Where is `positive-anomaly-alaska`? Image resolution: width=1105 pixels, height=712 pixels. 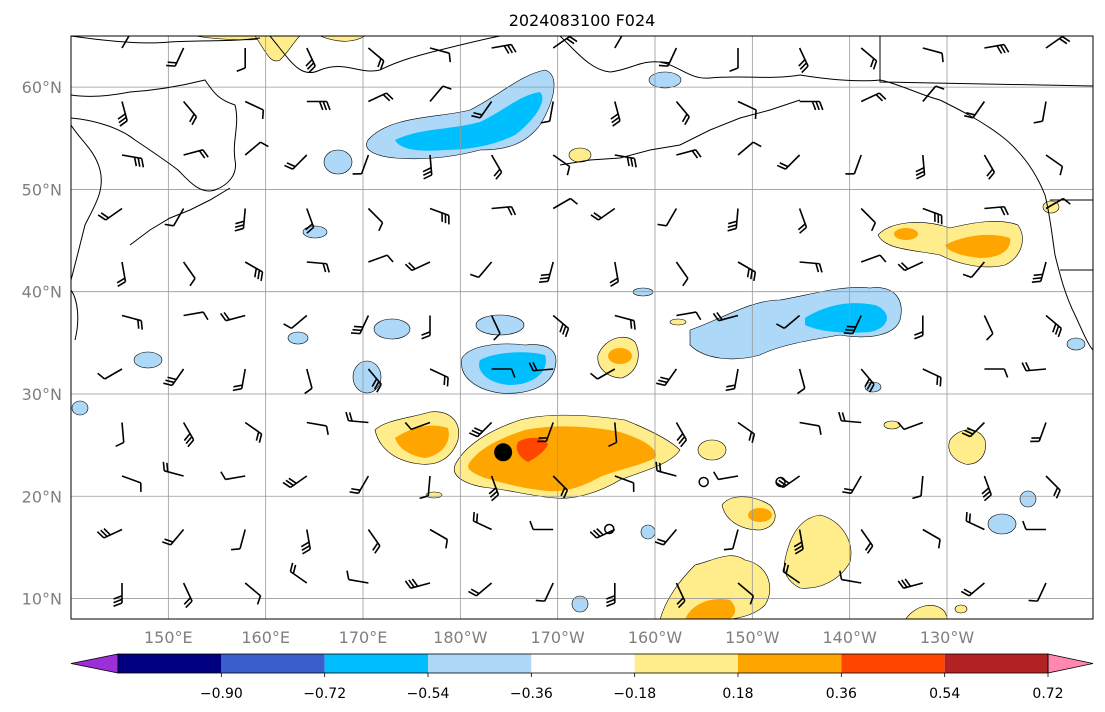 positive-anomaly-alaska is located at coordinates (277, 49).